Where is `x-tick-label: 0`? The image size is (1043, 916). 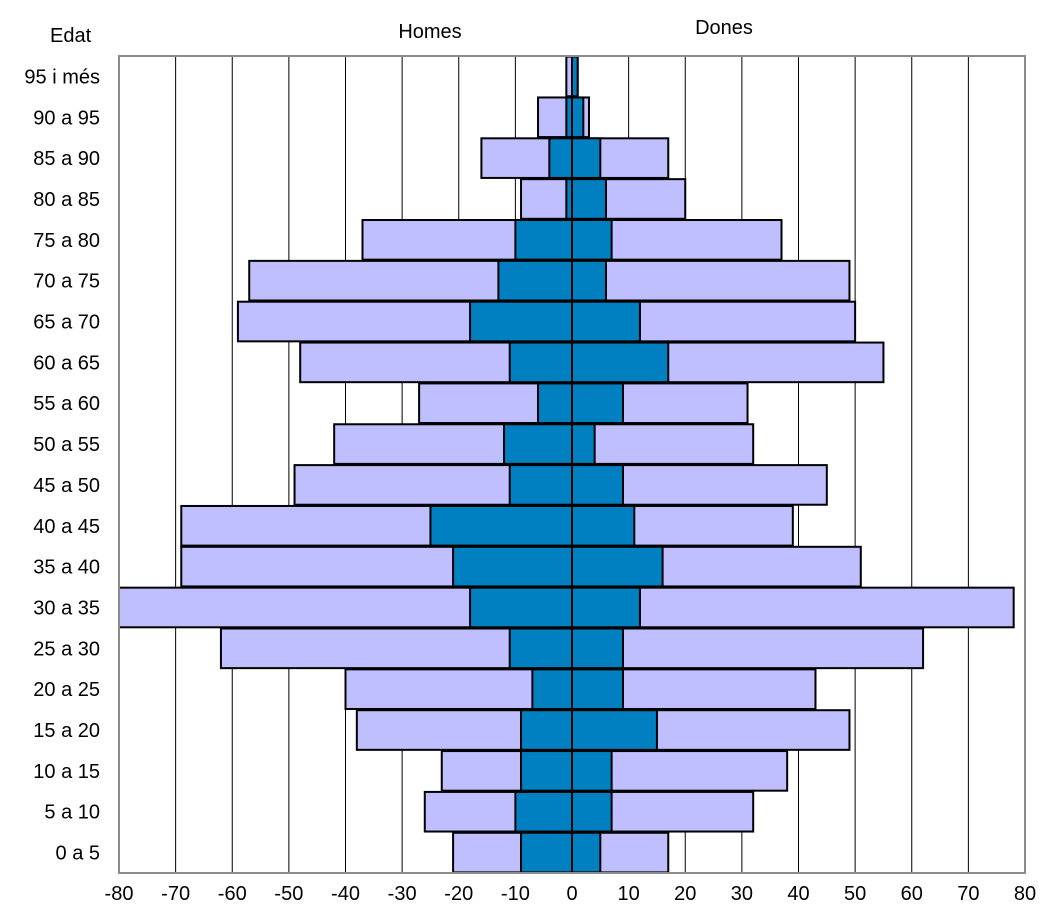 x-tick-label: 0 is located at coordinates (571, 894).